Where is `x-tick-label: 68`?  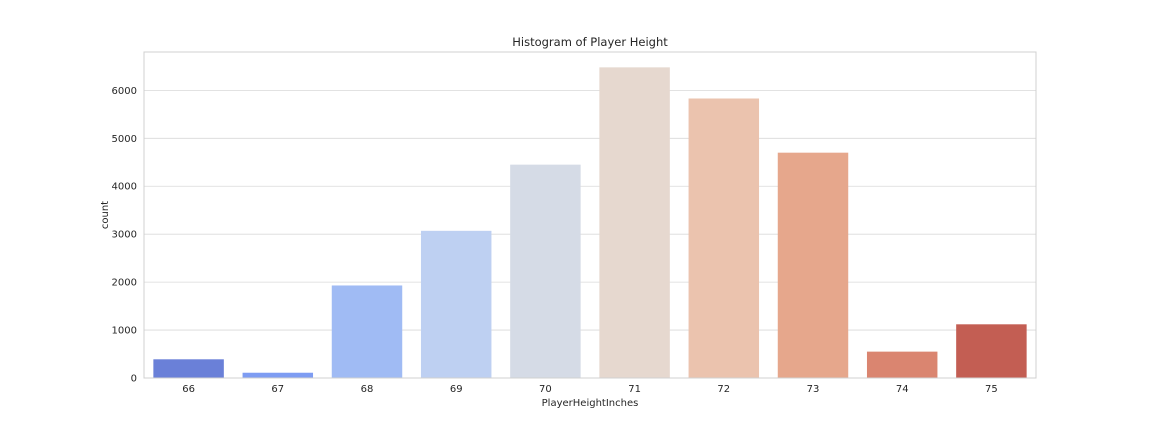
x-tick-label: 68 is located at coordinates (367, 389).